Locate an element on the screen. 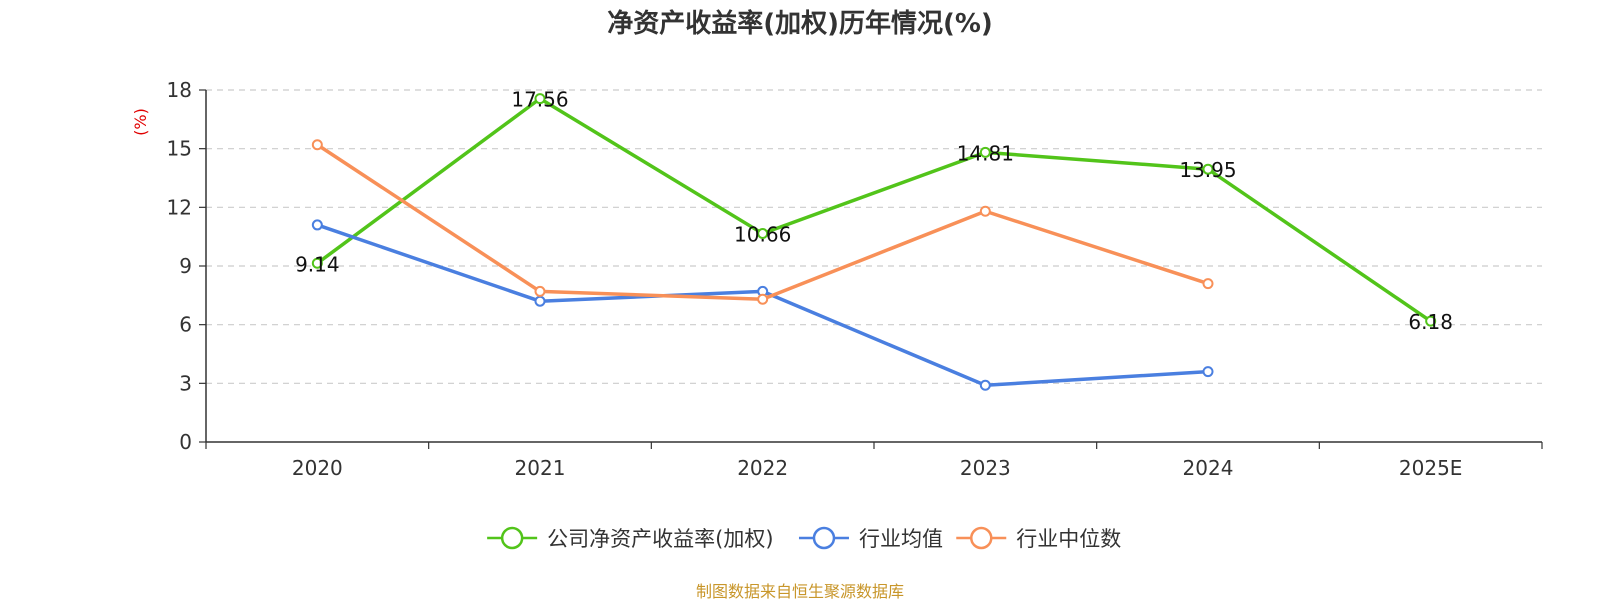 This screenshot has height=602, width=1600. chart-title: 净资产收益率(加权)历年情况(%) is located at coordinates (800, 23).